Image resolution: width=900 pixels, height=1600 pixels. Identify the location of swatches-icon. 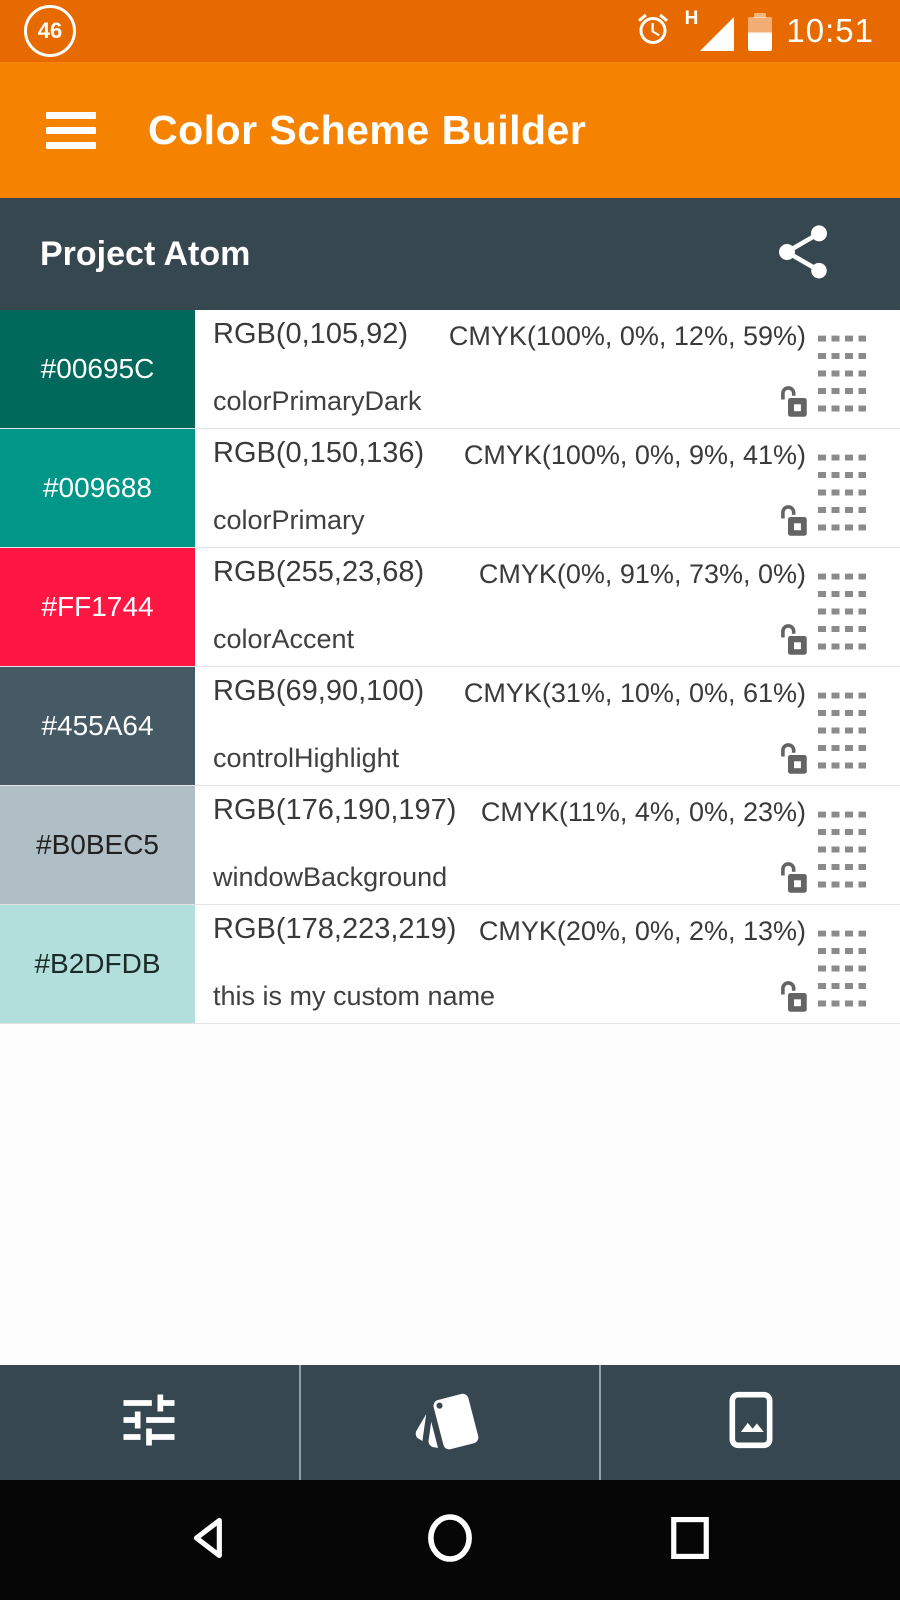
(450, 1422).